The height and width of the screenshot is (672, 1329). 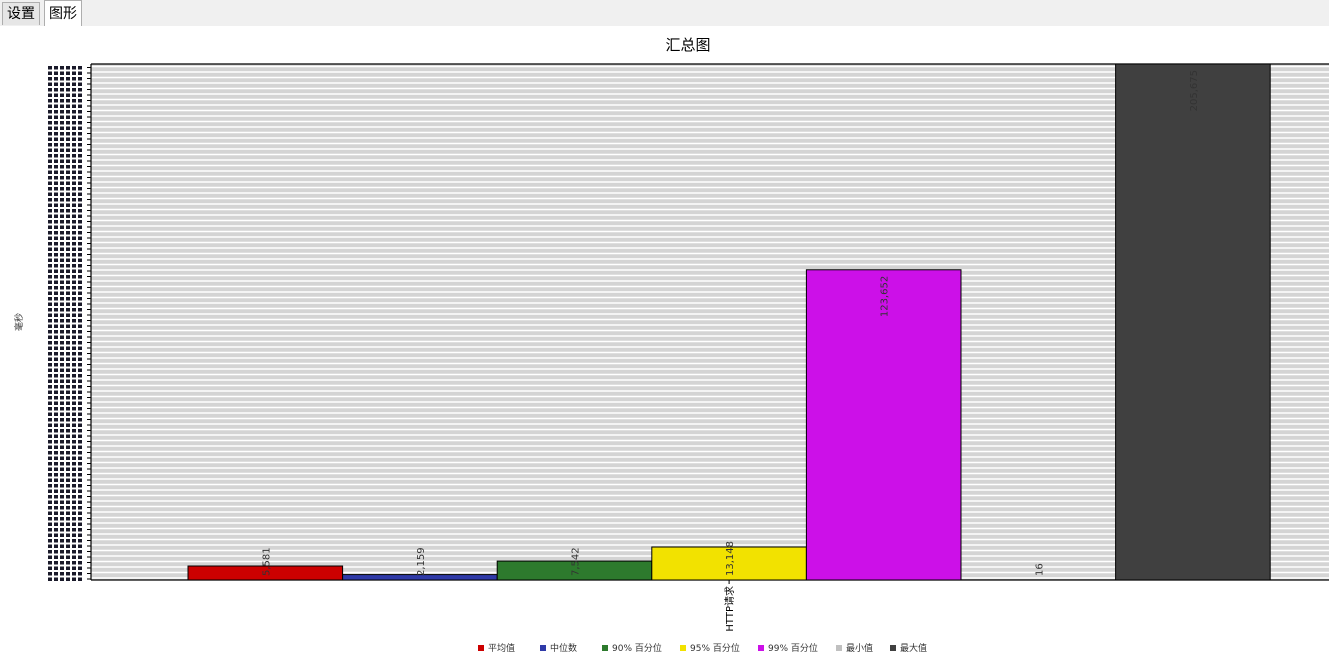 What do you see at coordinates (63, 13) in the screenshot?
I see `tab-graph: 图形` at bounding box center [63, 13].